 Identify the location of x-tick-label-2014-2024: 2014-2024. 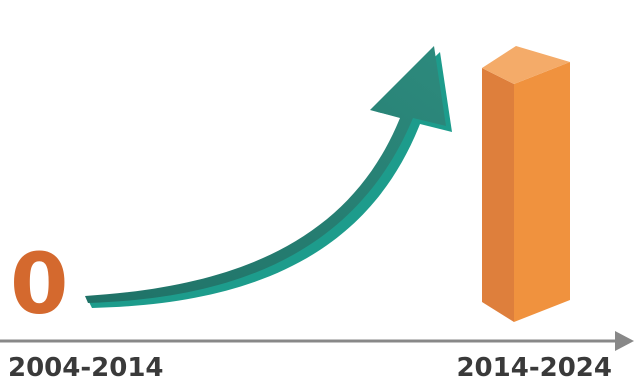
(534, 368).